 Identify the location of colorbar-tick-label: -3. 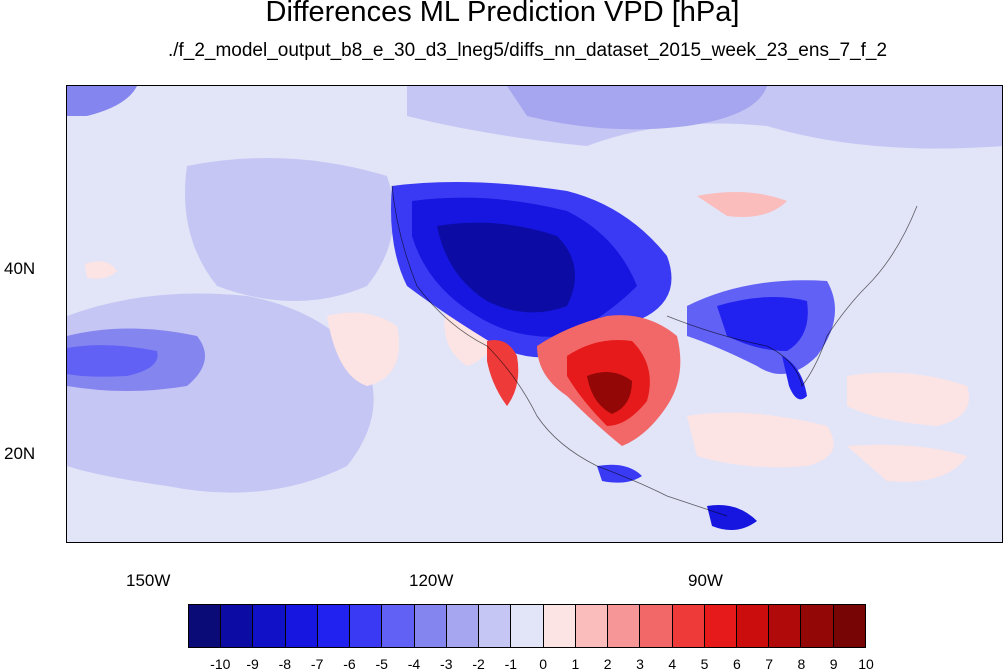
(446, 664).